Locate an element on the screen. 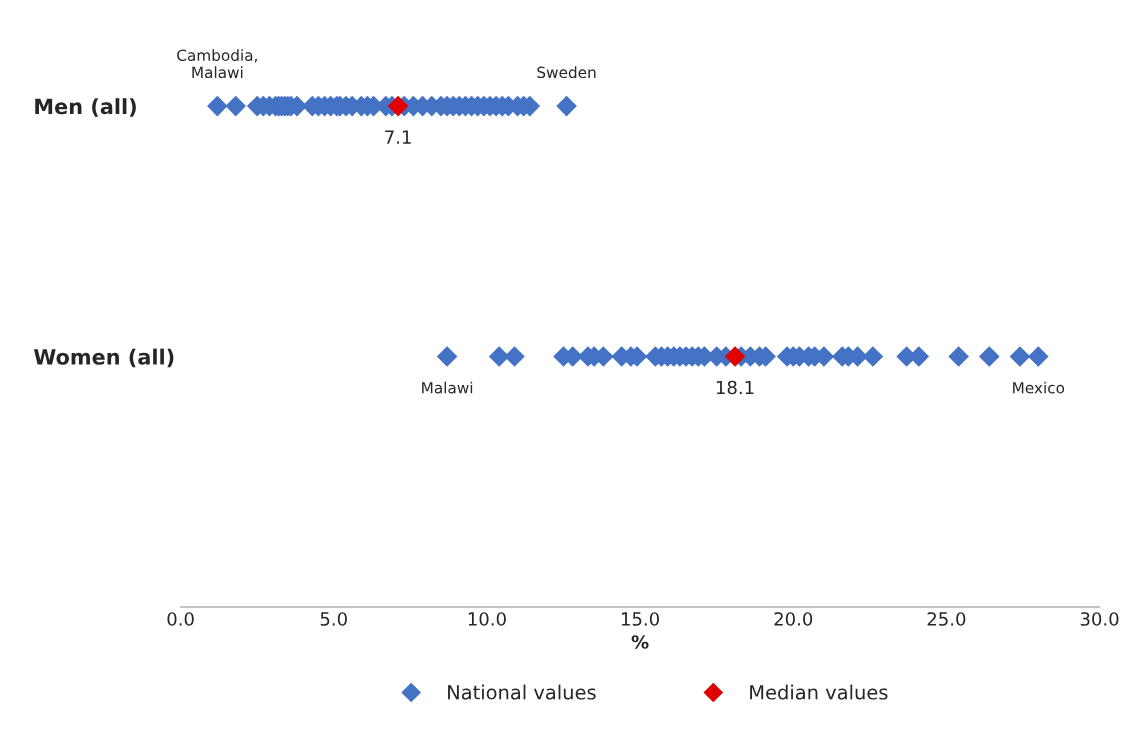  x-tick-label: 0.0 is located at coordinates (180, 619).